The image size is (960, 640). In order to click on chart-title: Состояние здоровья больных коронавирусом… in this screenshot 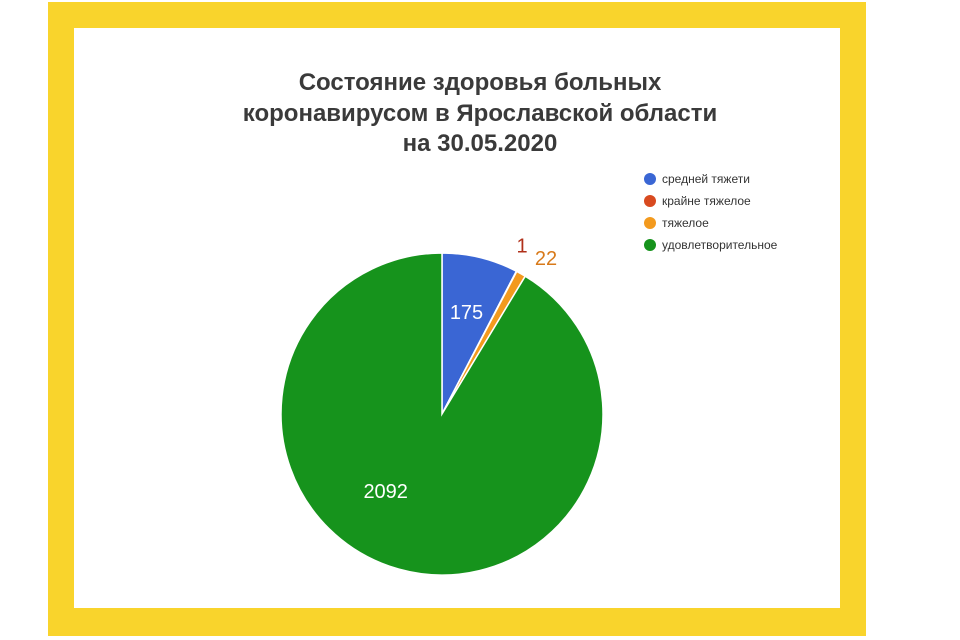, I will do `click(480, 114)`.